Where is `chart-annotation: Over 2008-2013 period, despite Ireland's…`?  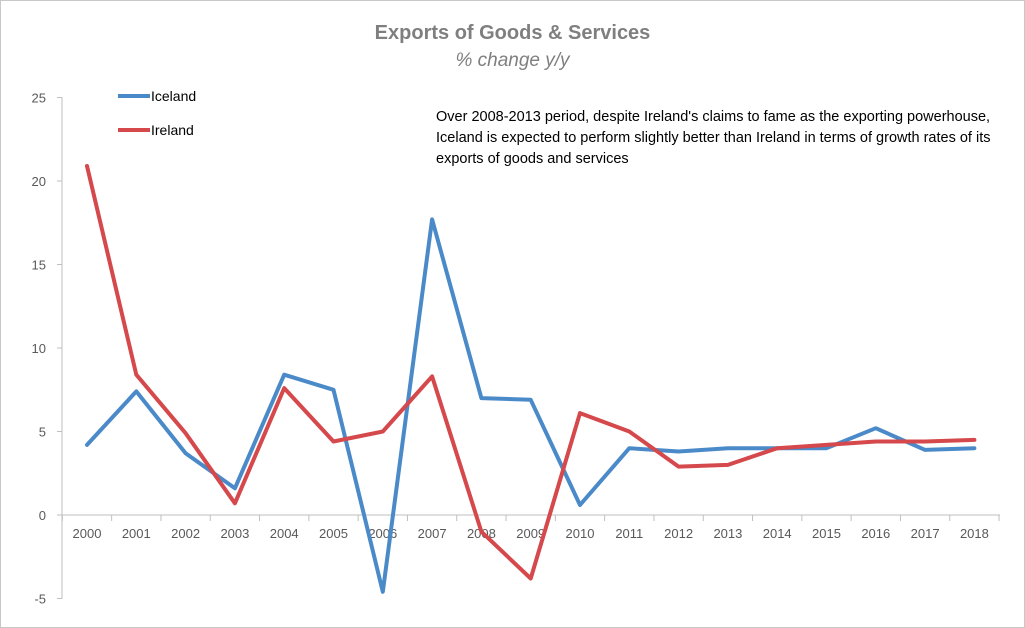
chart-annotation: Over 2008-2013 period, despite Ireland's… is located at coordinates (713, 138).